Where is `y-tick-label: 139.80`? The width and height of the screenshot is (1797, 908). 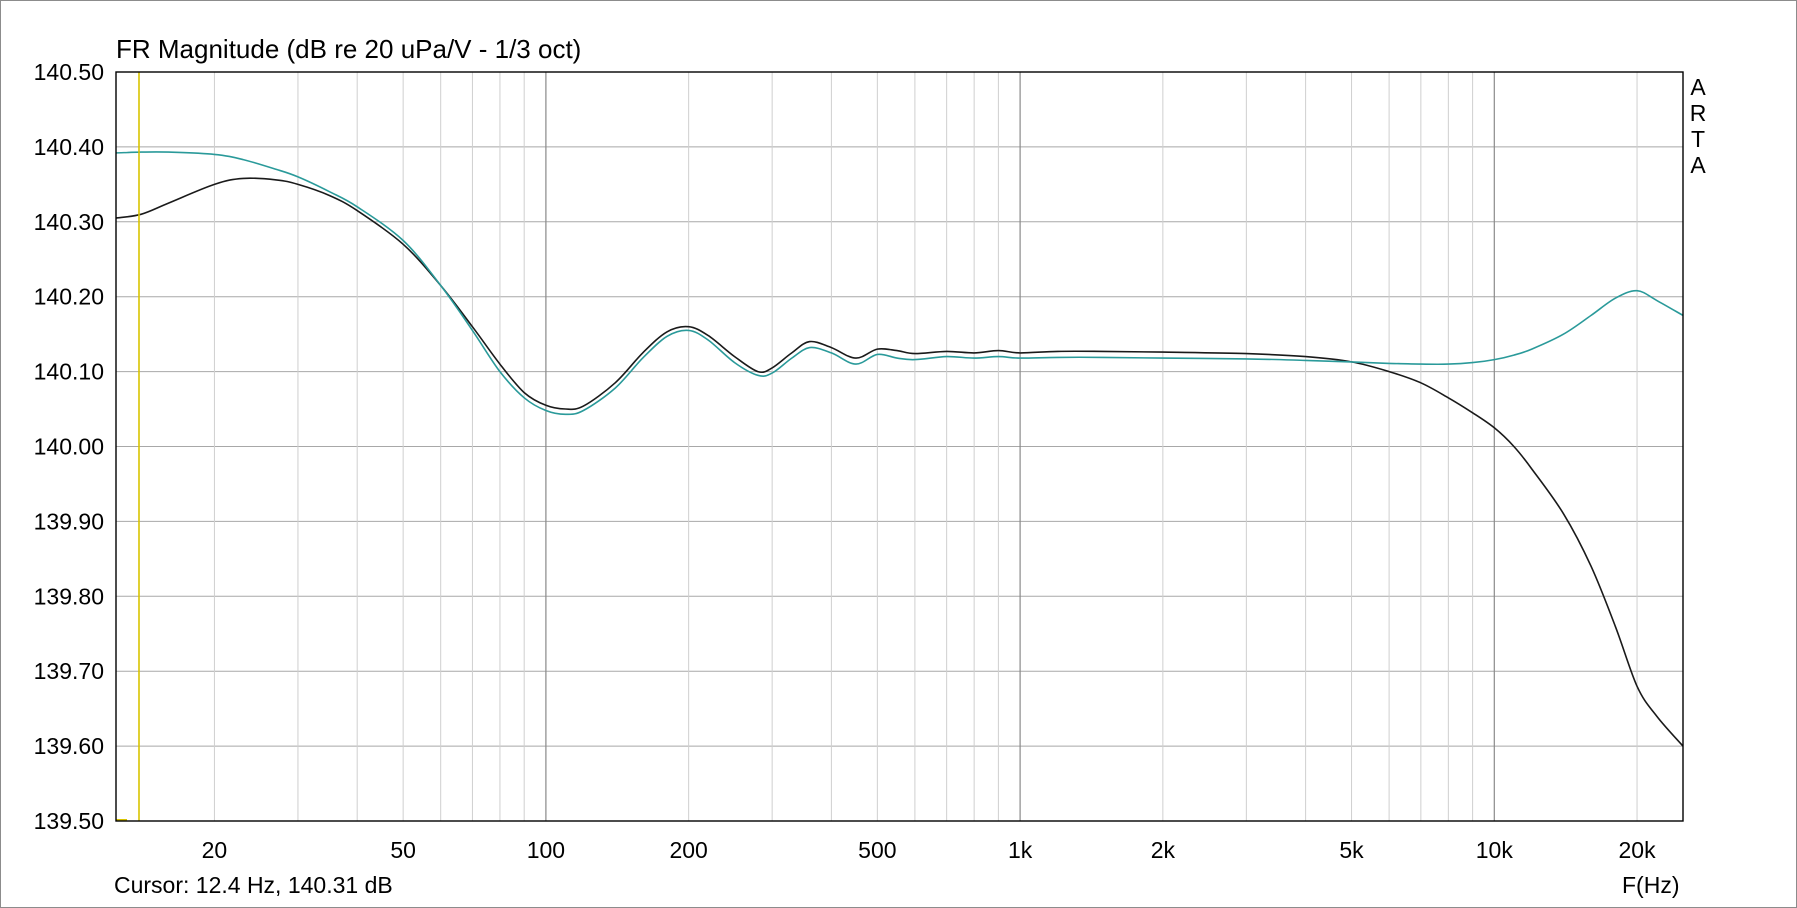 y-tick-label: 139.80 is located at coordinates (69, 596).